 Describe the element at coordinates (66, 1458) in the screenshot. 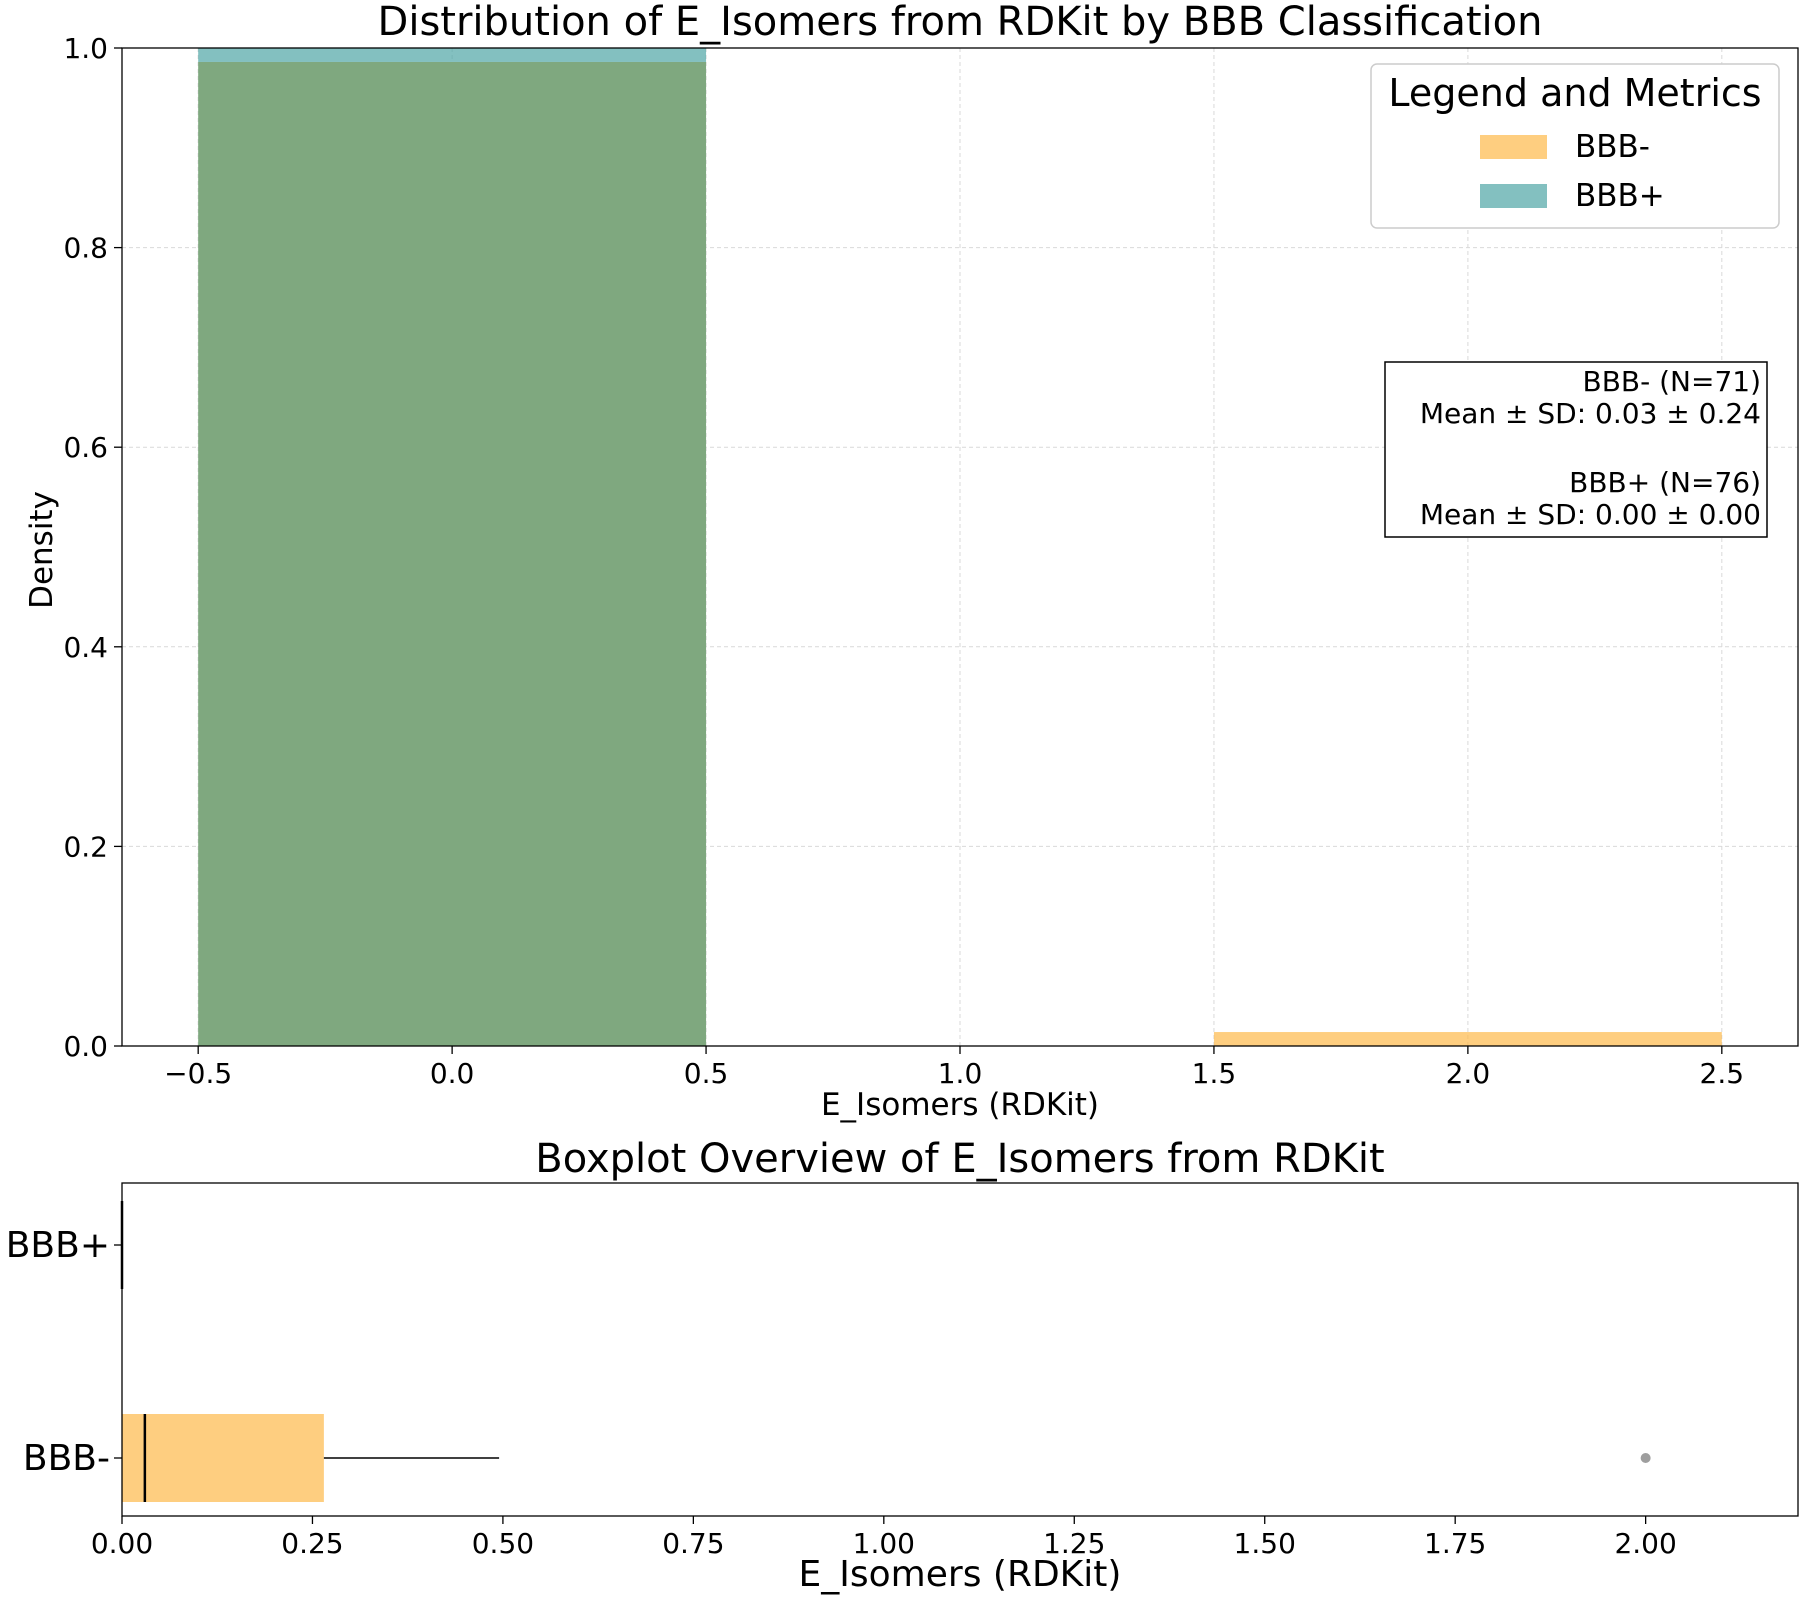

I see `box-y-tick-label-bbb-minus: BBB-` at that location.